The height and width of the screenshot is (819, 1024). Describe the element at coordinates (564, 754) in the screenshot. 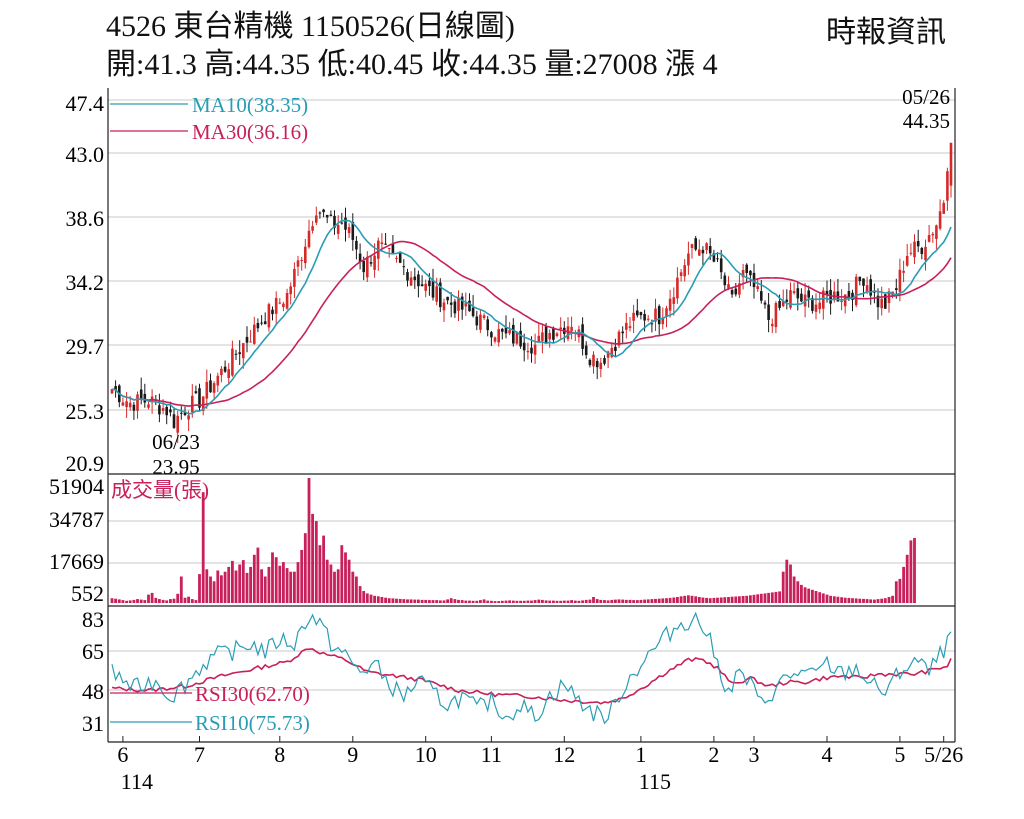

I see `month-label: 12` at that location.